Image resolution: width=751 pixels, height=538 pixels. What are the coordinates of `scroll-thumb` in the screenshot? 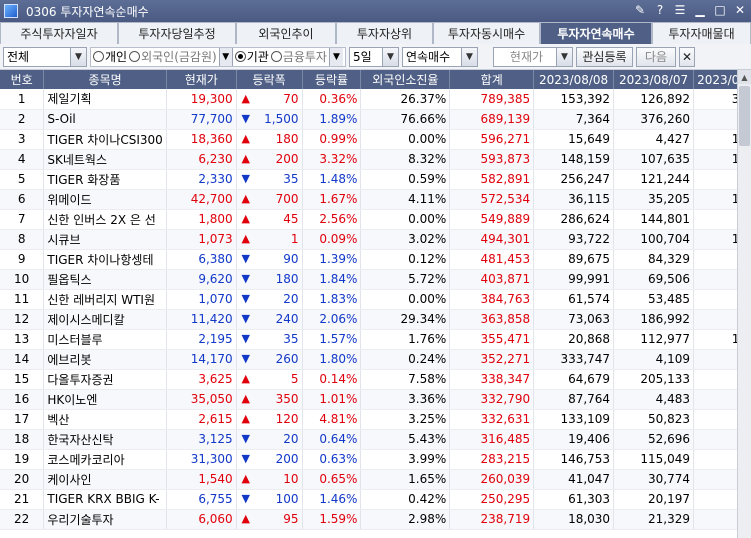 It's located at (744, 116).